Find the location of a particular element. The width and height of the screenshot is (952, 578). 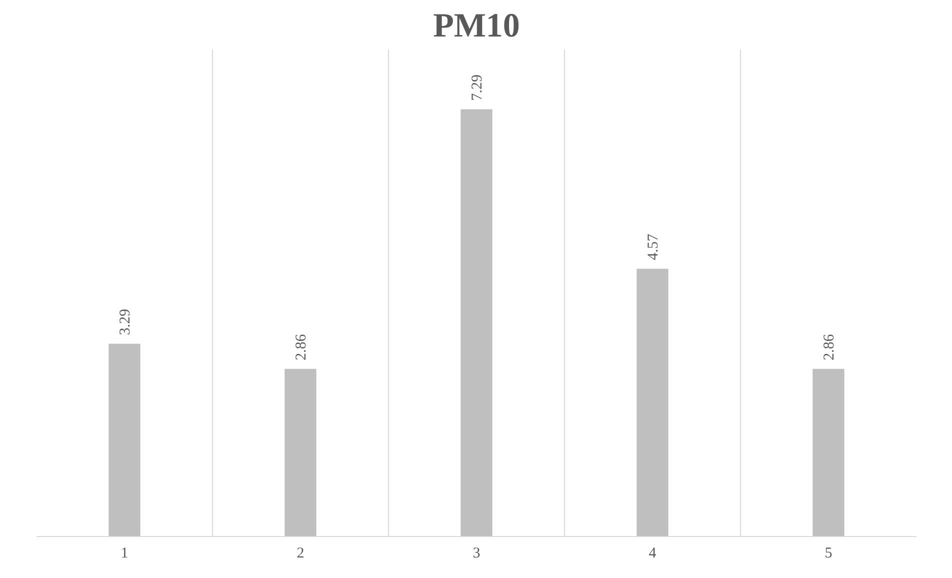

x-tick-label: 4 is located at coordinates (652, 554).